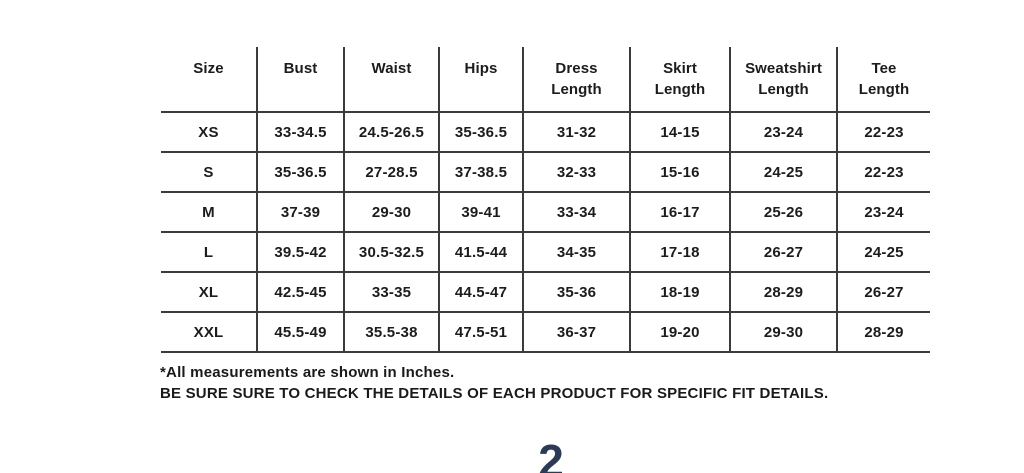 The image size is (1024, 473). I want to click on measurement-cell: 27-28.5, so click(391, 172).